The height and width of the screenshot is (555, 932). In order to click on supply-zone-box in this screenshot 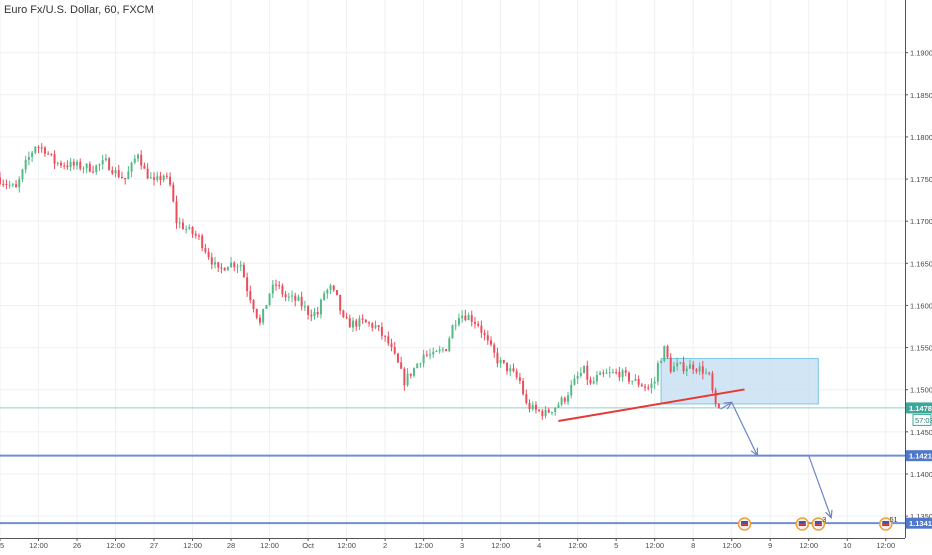, I will do `click(739, 381)`.